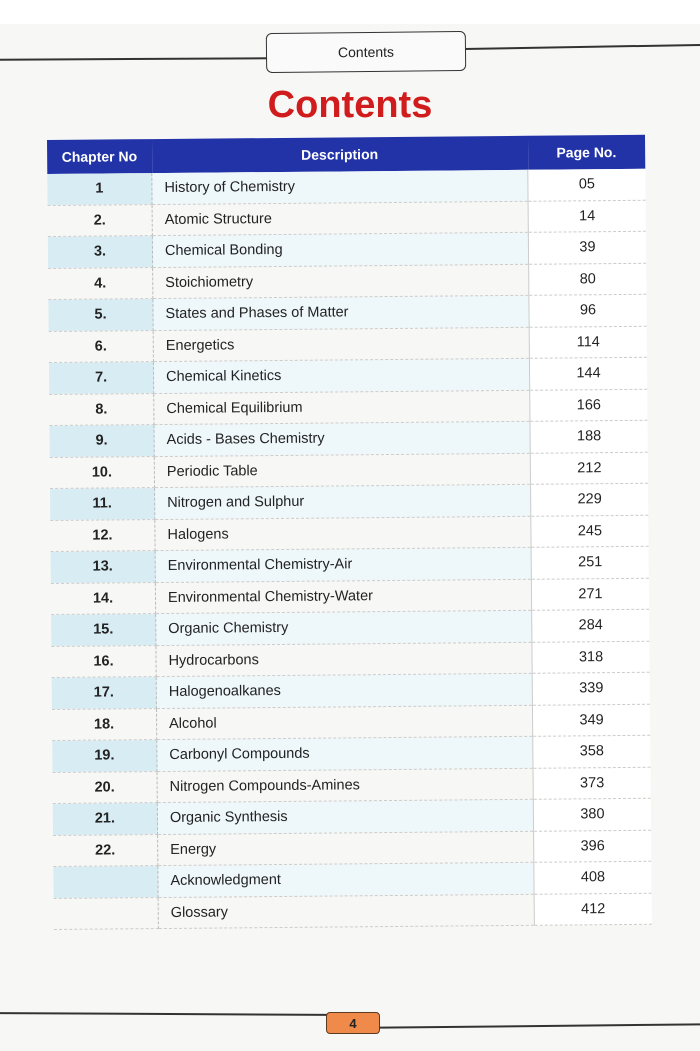 This screenshot has height=1051, width=700. What do you see at coordinates (588, 342) in the screenshot?
I see `page-number: 114` at bounding box center [588, 342].